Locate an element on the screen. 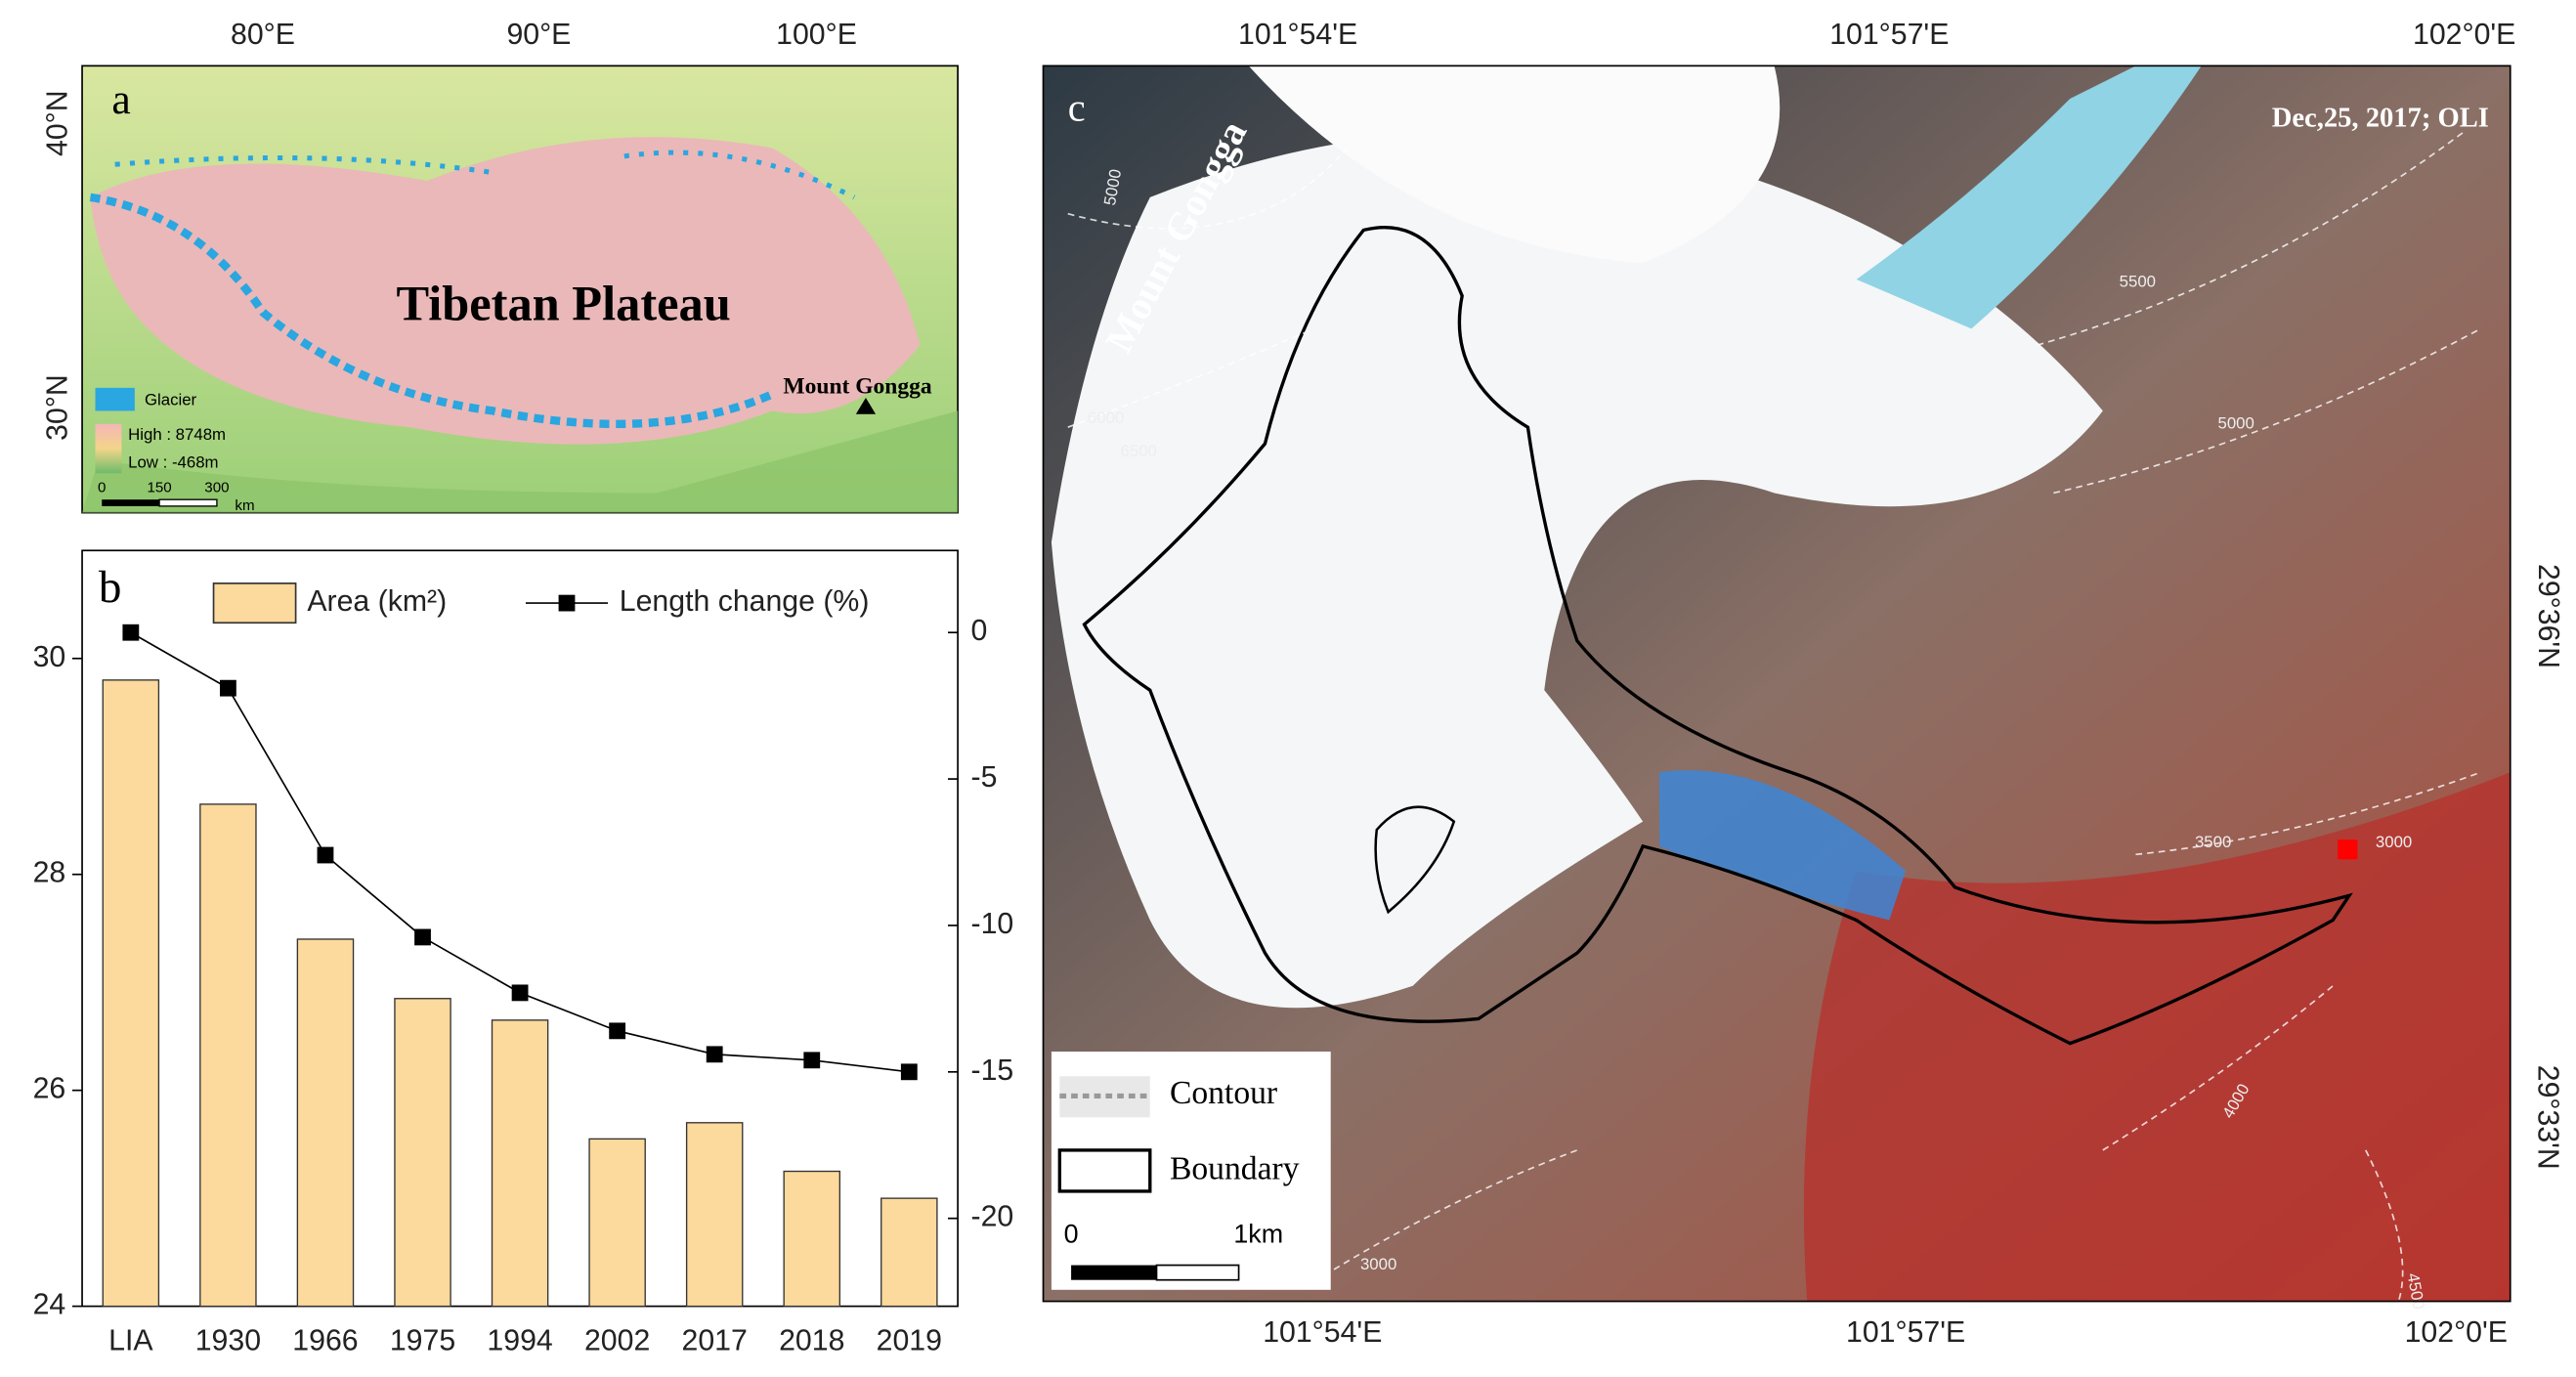 This screenshot has height=1377, width=2576. y2-tick-label: -5 is located at coordinates (985, 778).